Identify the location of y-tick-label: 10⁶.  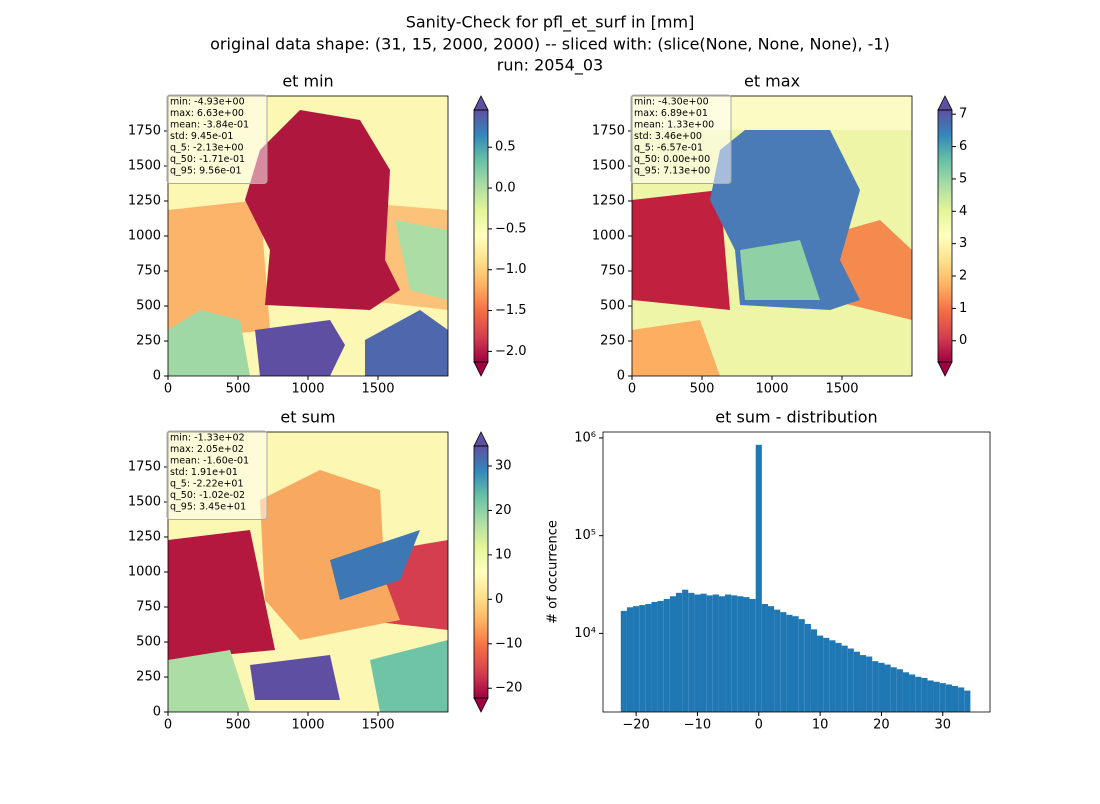
(585, 437).